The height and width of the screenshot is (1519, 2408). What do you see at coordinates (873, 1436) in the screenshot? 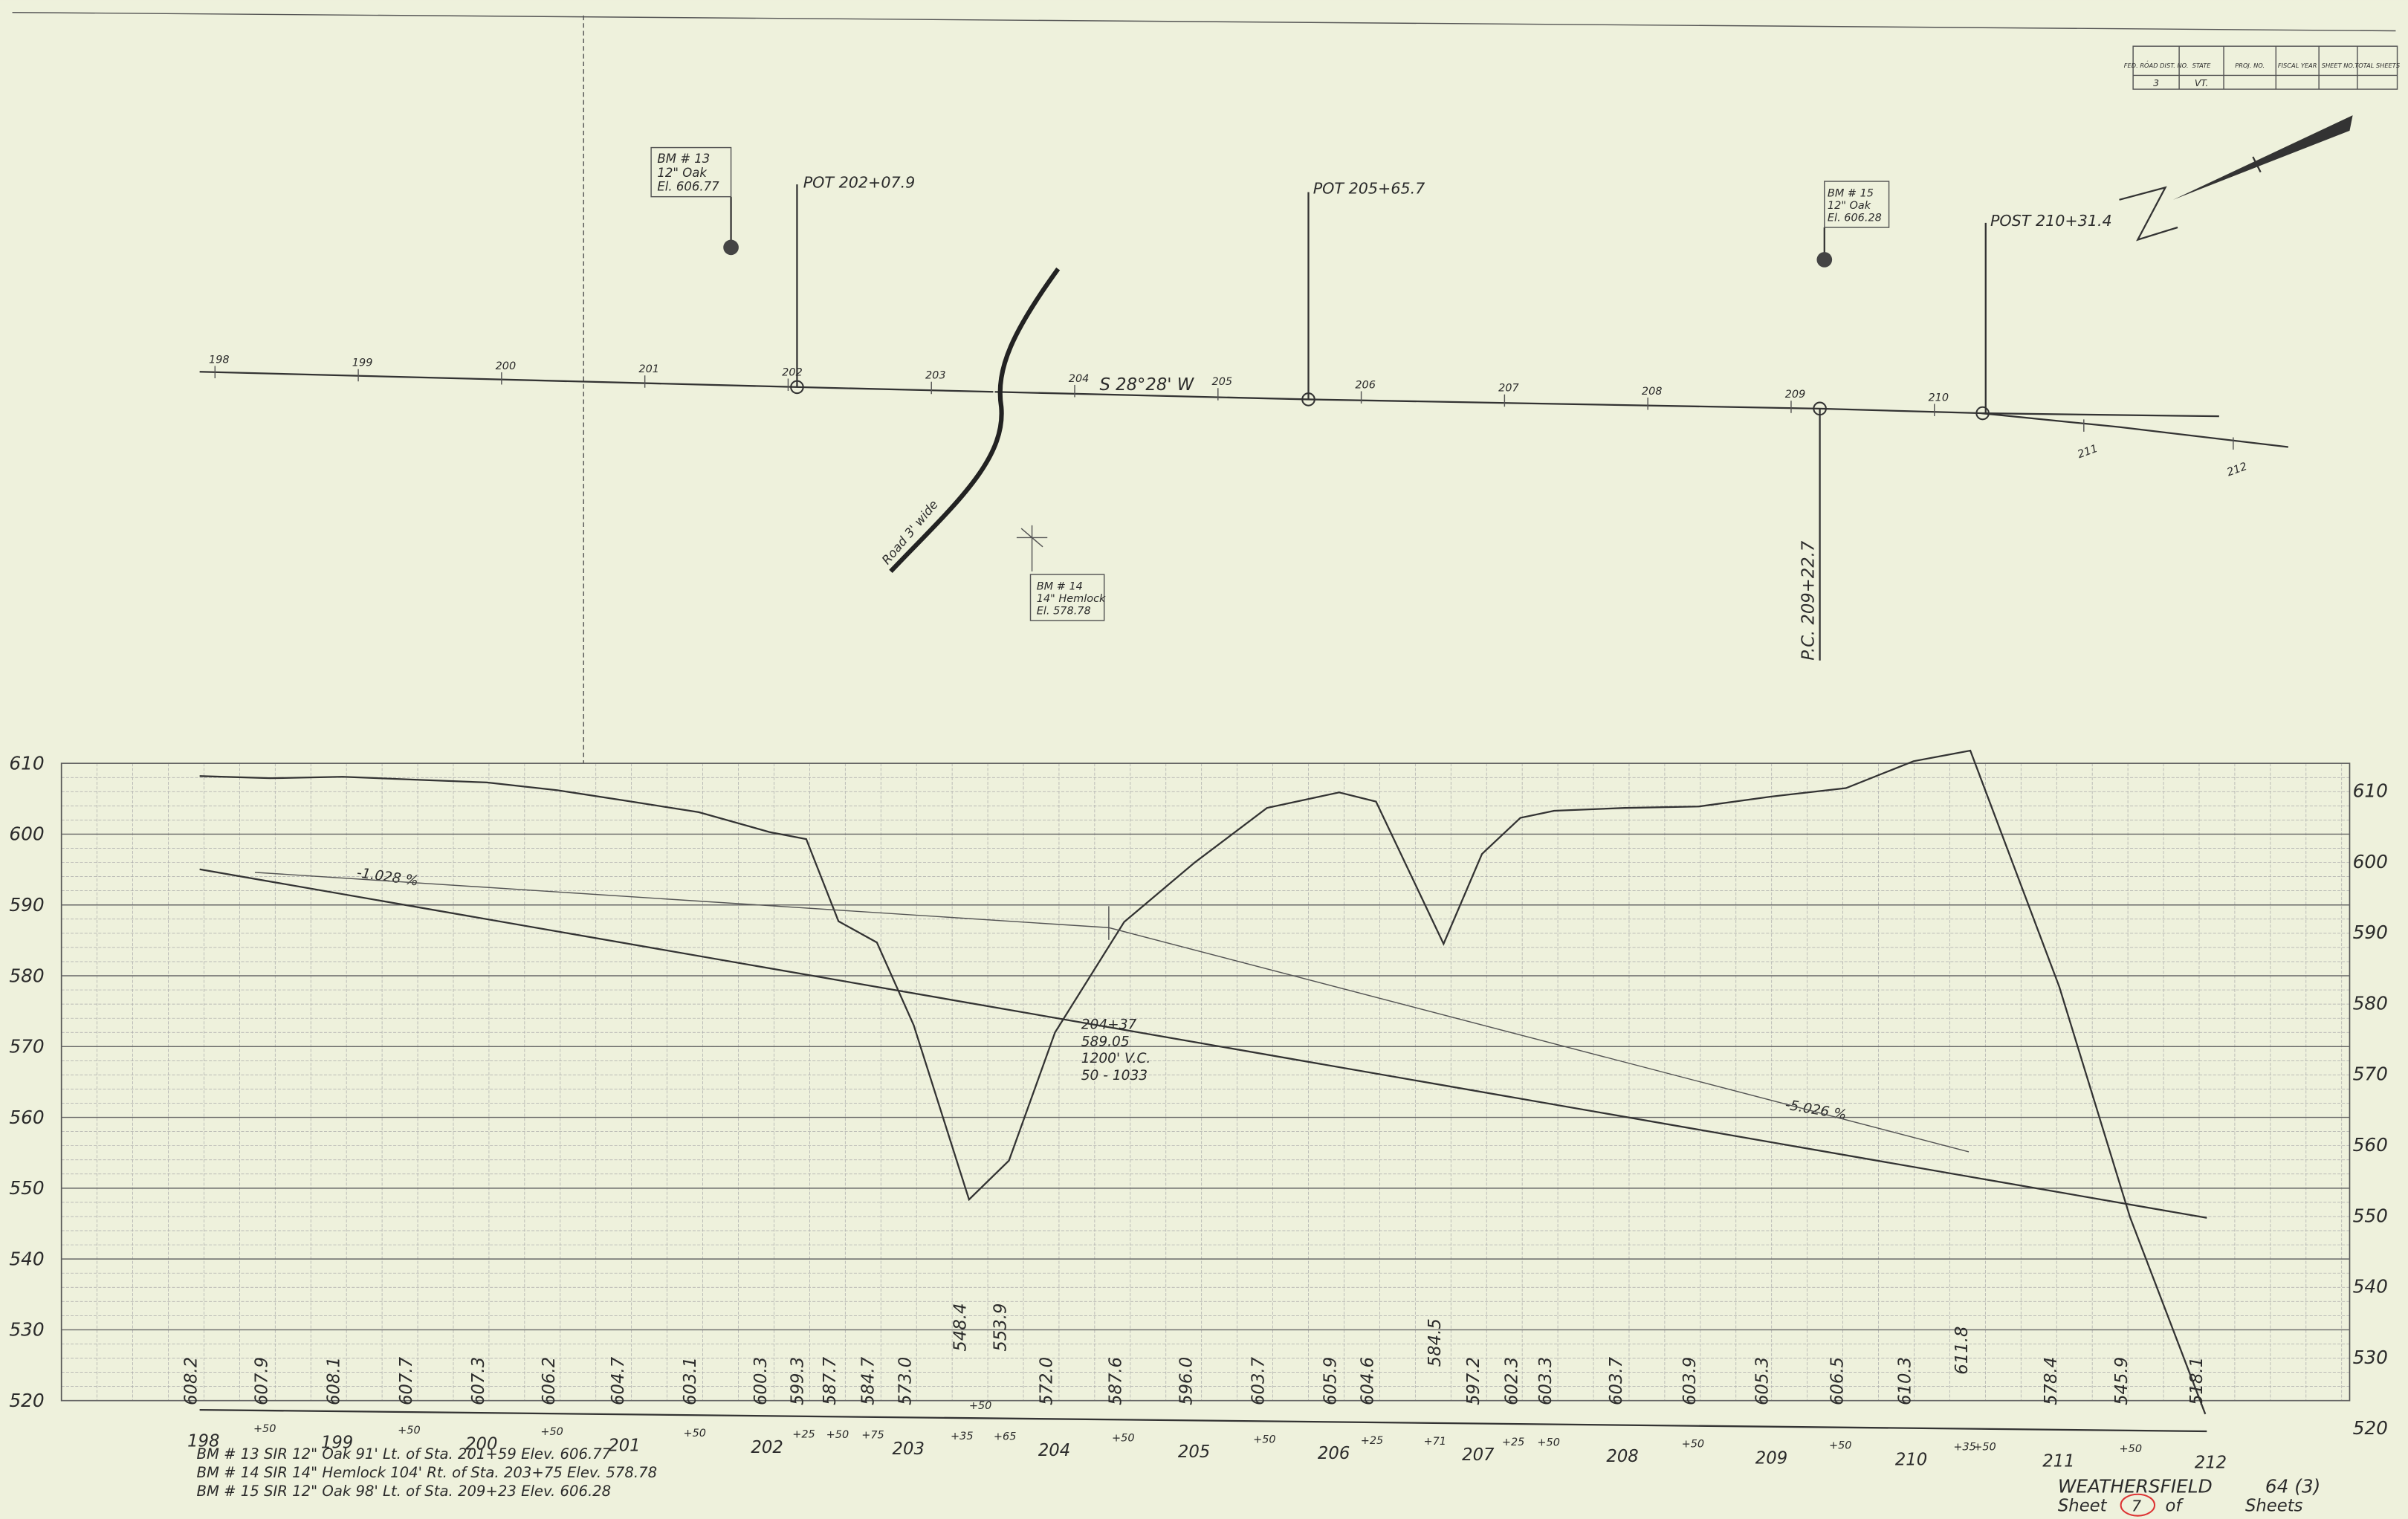
I see `profile-station: +75` at bounding box center [873, 1436].